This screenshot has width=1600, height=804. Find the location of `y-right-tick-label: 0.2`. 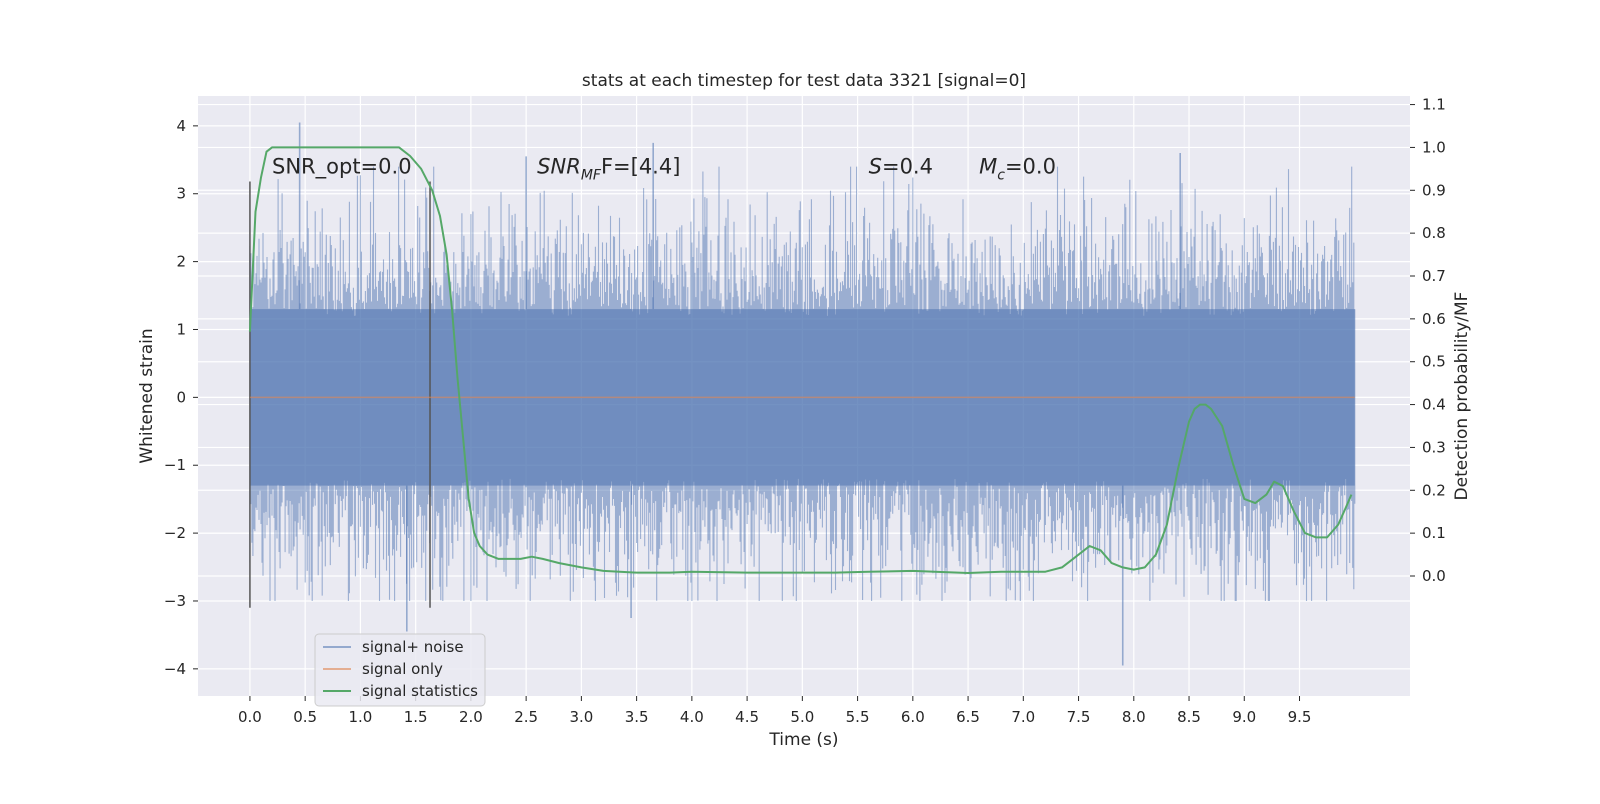

y-right-tick-label: 0.2 is located at coordinates (1434, 490).